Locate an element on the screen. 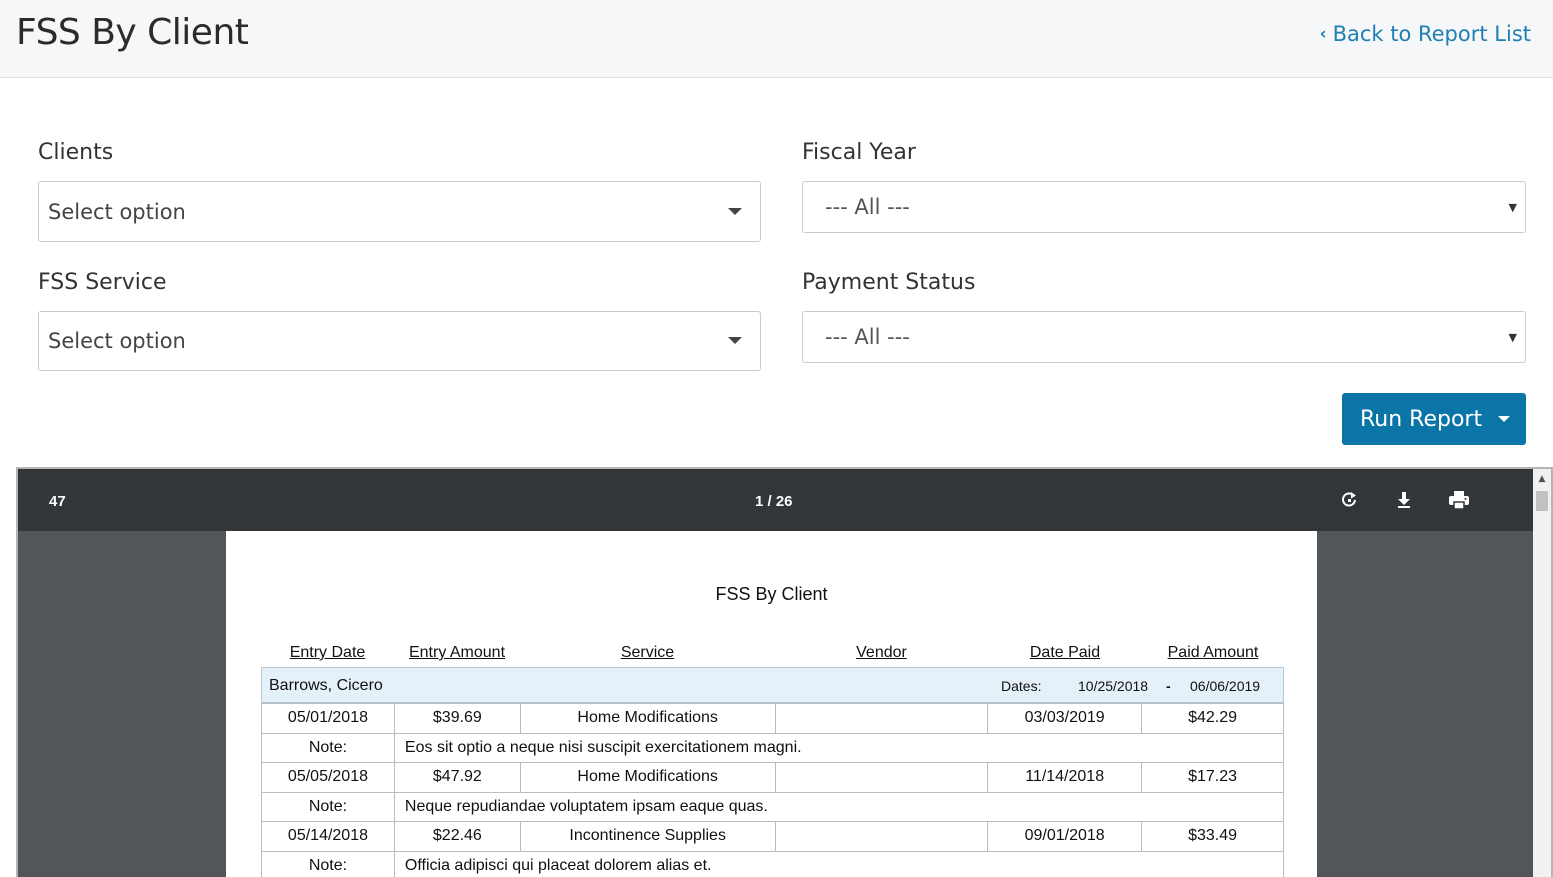 This screenshot has height=877, width=1553. paid-amount: $42.29 is located at coordinates (1212, 718).